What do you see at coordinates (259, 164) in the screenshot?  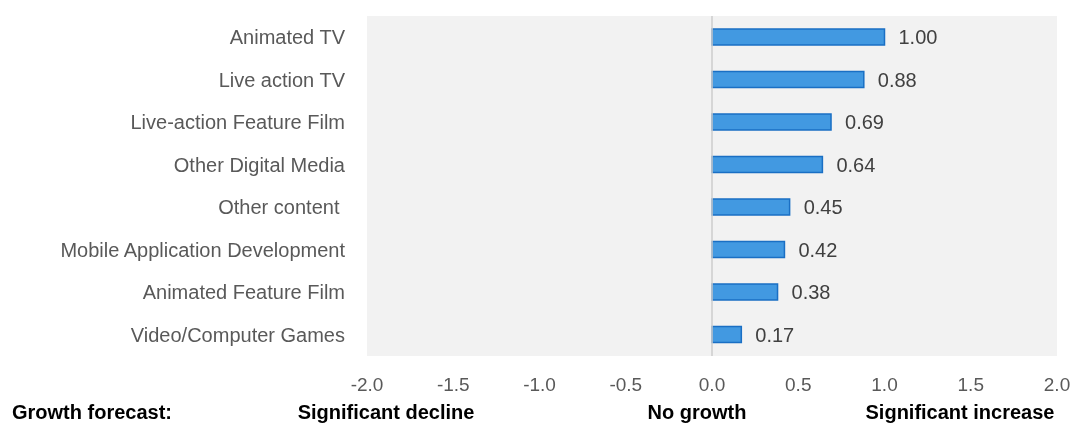 I see `y-tick-label: Other Digital Media` at bounding box center [259, 164].